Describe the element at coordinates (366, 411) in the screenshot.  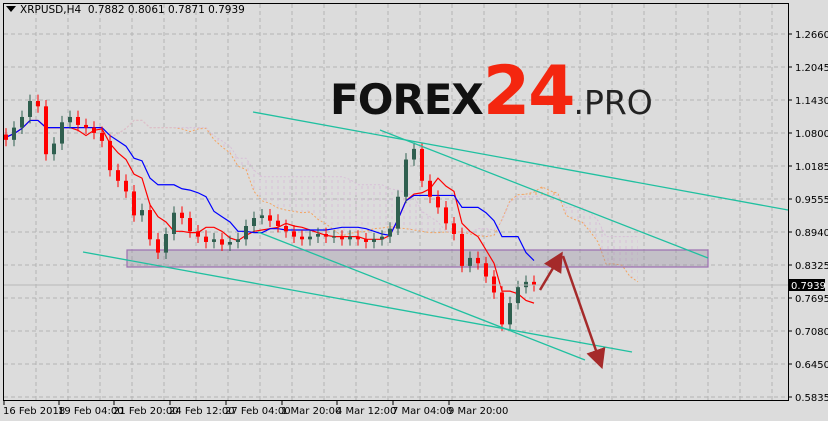
I see `x-tick-label: 4 Mar 12:00` at that location.